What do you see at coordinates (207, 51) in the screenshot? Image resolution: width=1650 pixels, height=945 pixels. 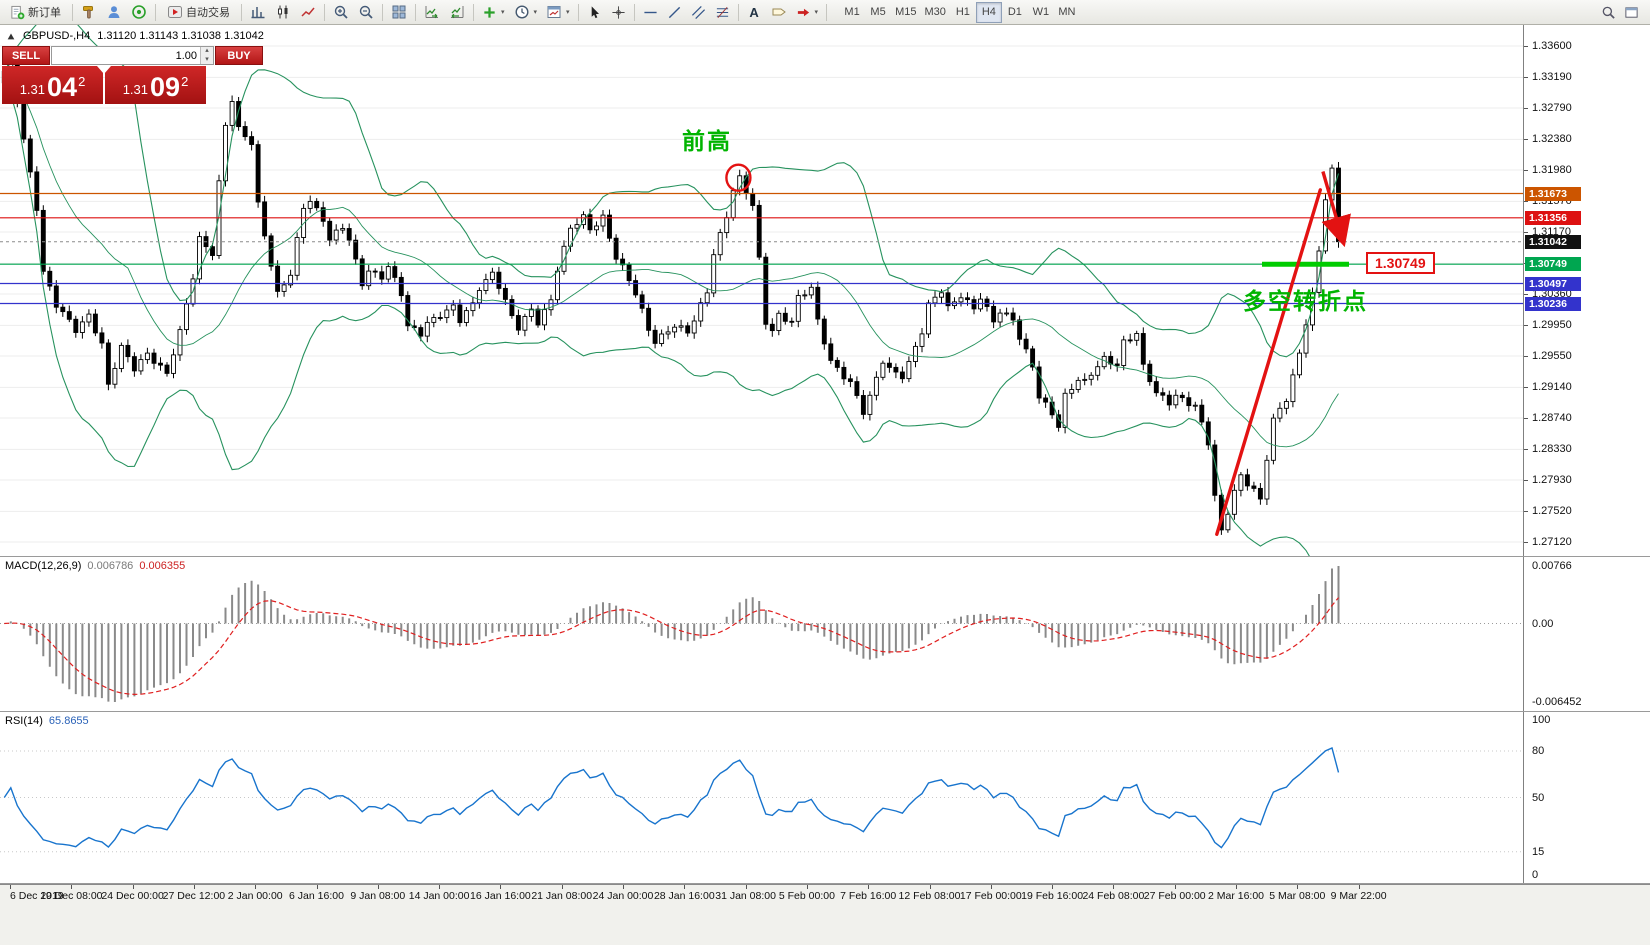 I see `volume-increase-button: ▴` at bounding box center [207, 51].